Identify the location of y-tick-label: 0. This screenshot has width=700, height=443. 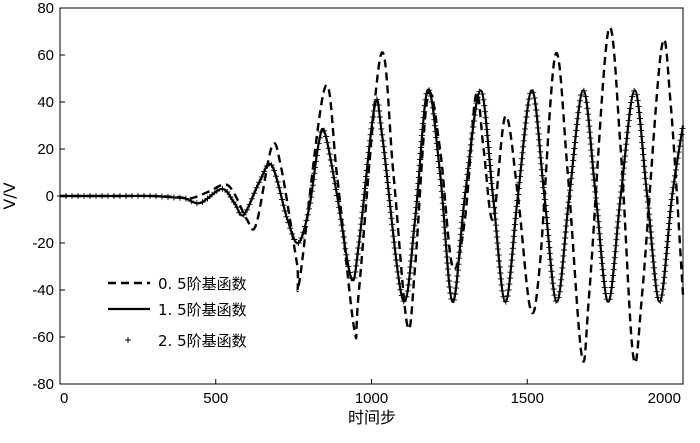
(50, 196).